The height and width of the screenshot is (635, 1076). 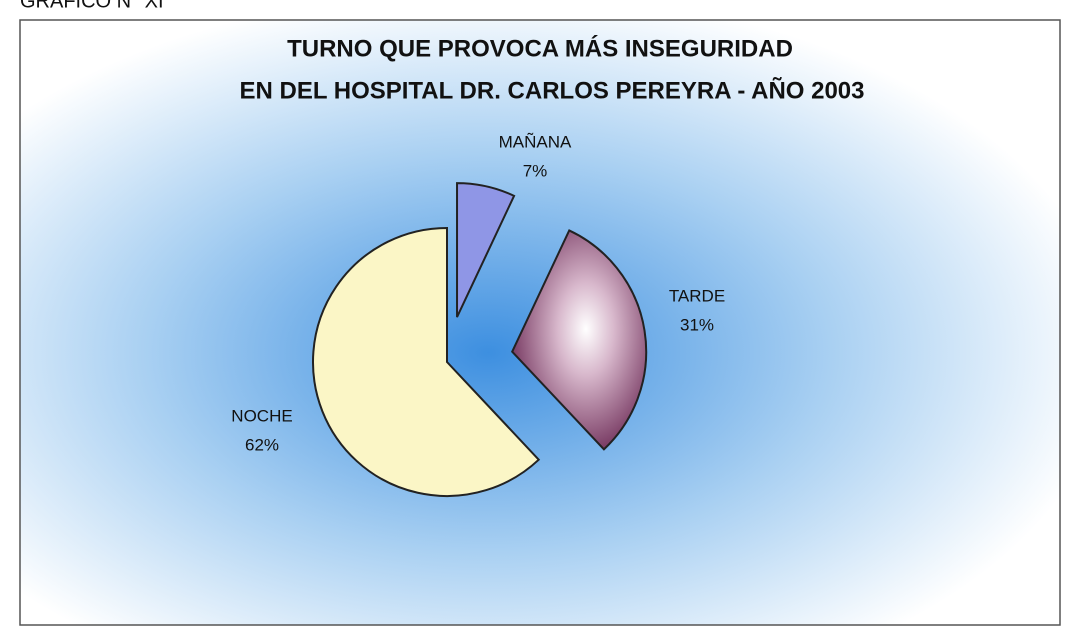 What do you see at coordinates (535, 141) in the screenshot?
I see `slice-label: MAÑANA` at bounding box center [535, 141].